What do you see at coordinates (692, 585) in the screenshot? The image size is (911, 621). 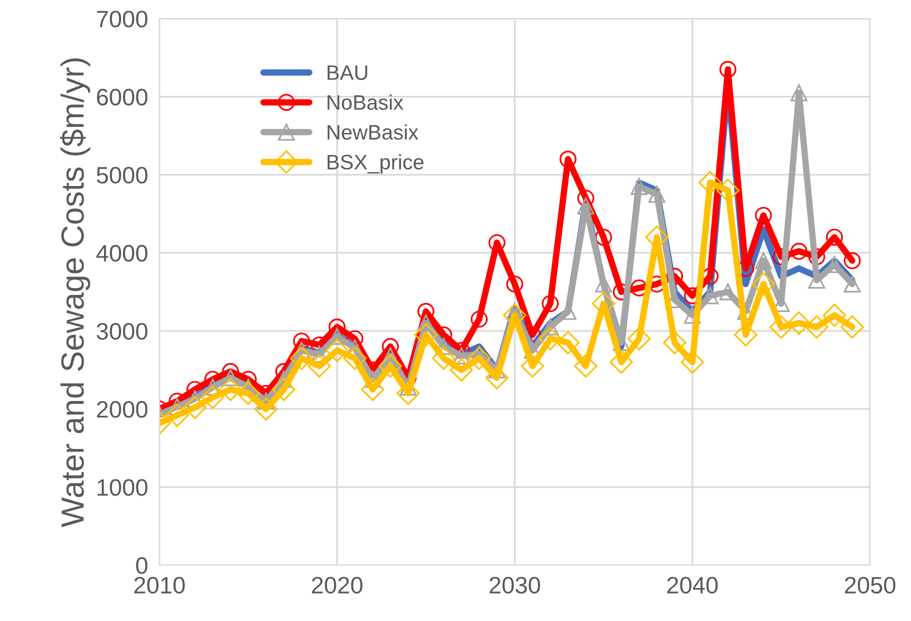 I see `x-tick-label: 2040` at bounding box center [692, 585].